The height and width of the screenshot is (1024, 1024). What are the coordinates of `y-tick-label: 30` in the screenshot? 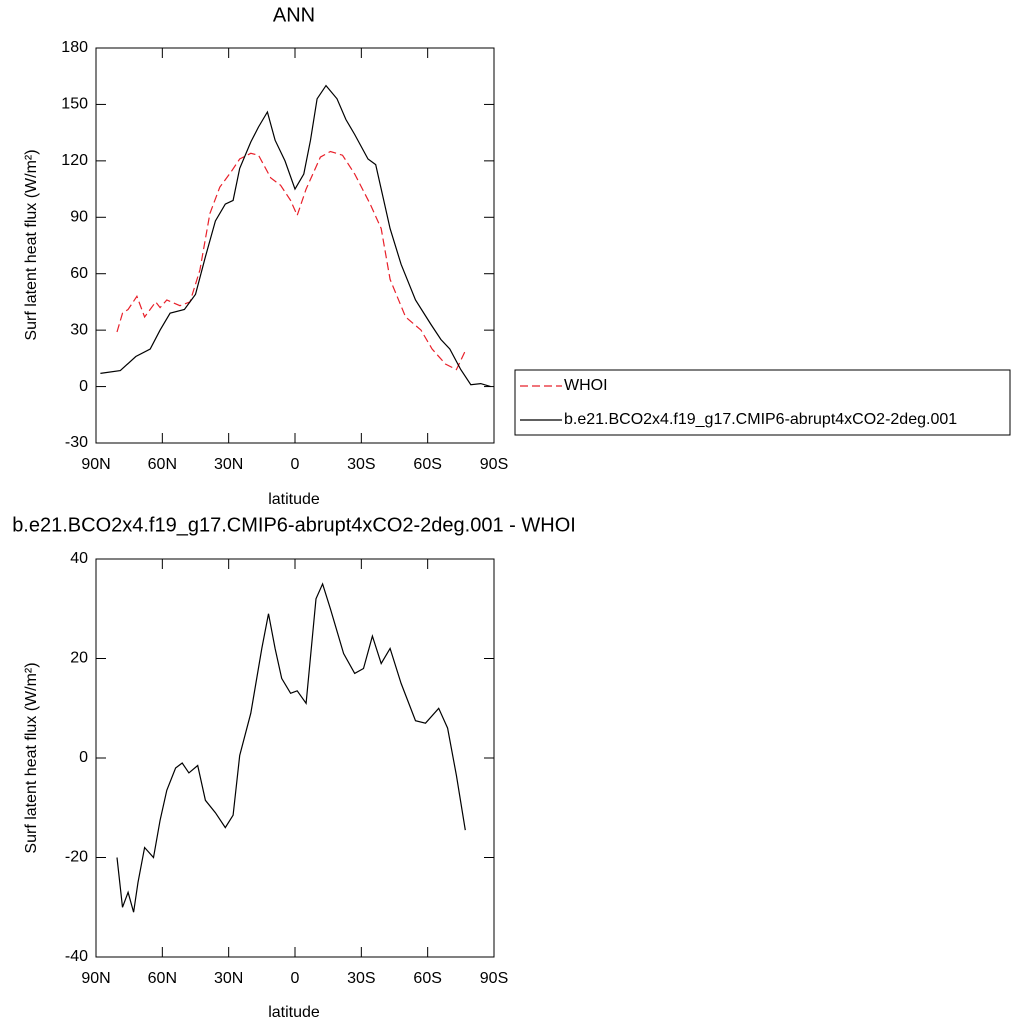 It's located at (79, 329).